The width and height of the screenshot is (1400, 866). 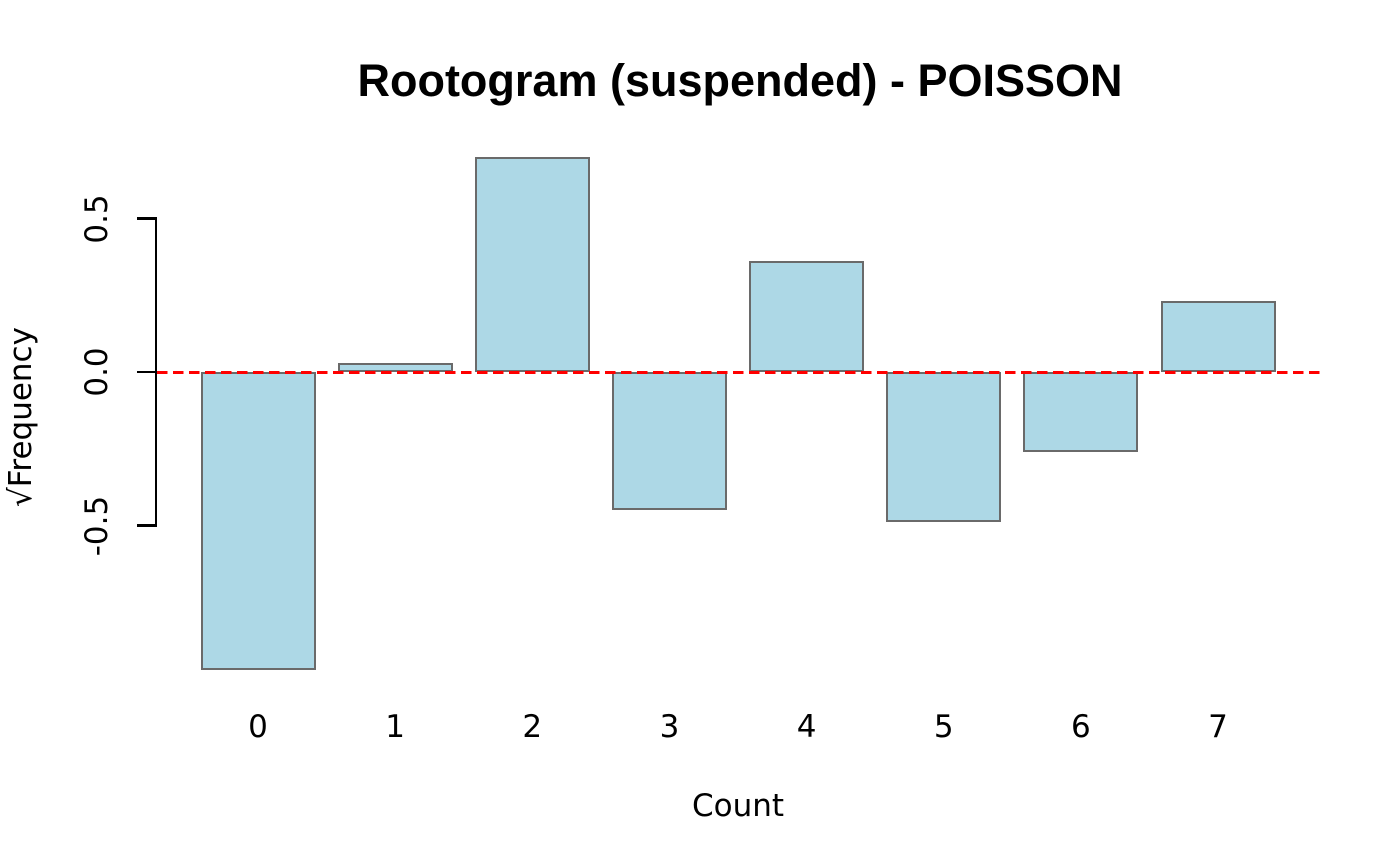 I want to click on x-tick-label-5: 5, so click(x=943, y=727).